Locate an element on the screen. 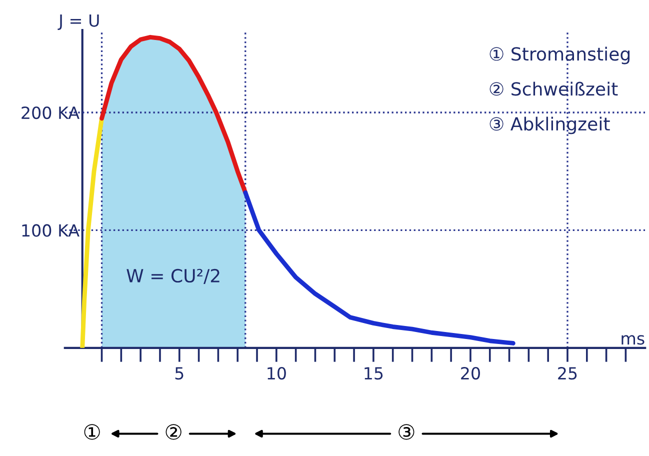 The width and height of the screenshot is (649, 456). y-axis-title: J = U is located at coordinates (78, 22).